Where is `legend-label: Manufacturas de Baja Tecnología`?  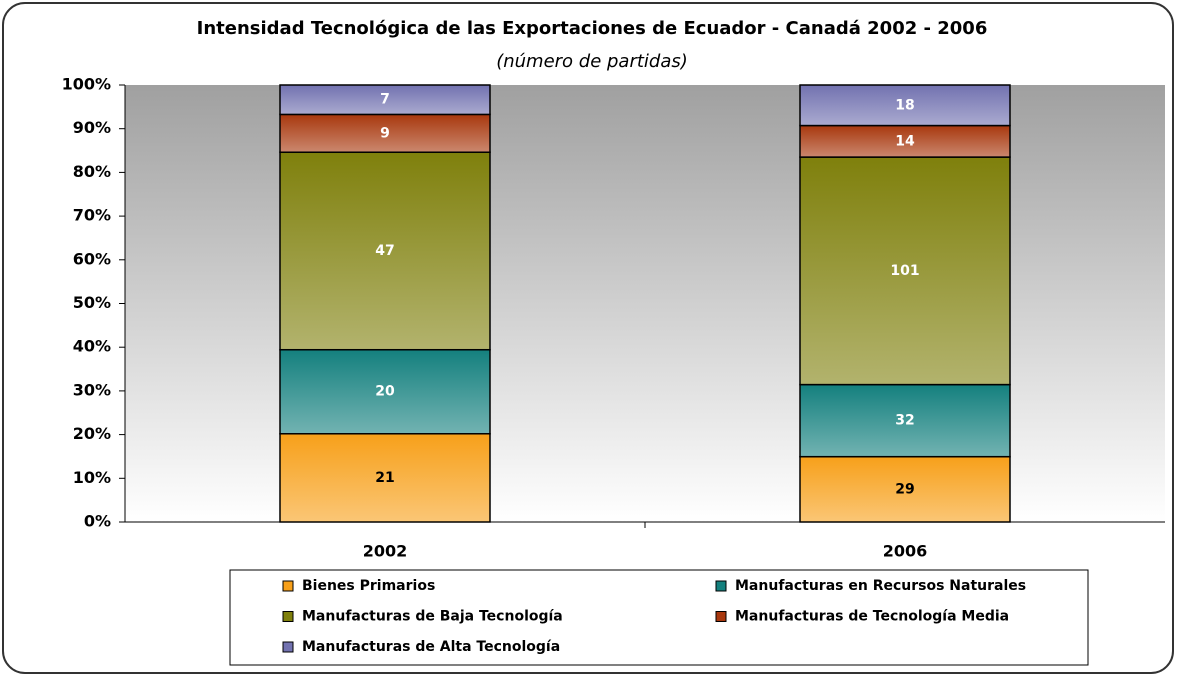 legend-label: Manufacturas de Baja Tecnología is located at coordinates (432, 617).